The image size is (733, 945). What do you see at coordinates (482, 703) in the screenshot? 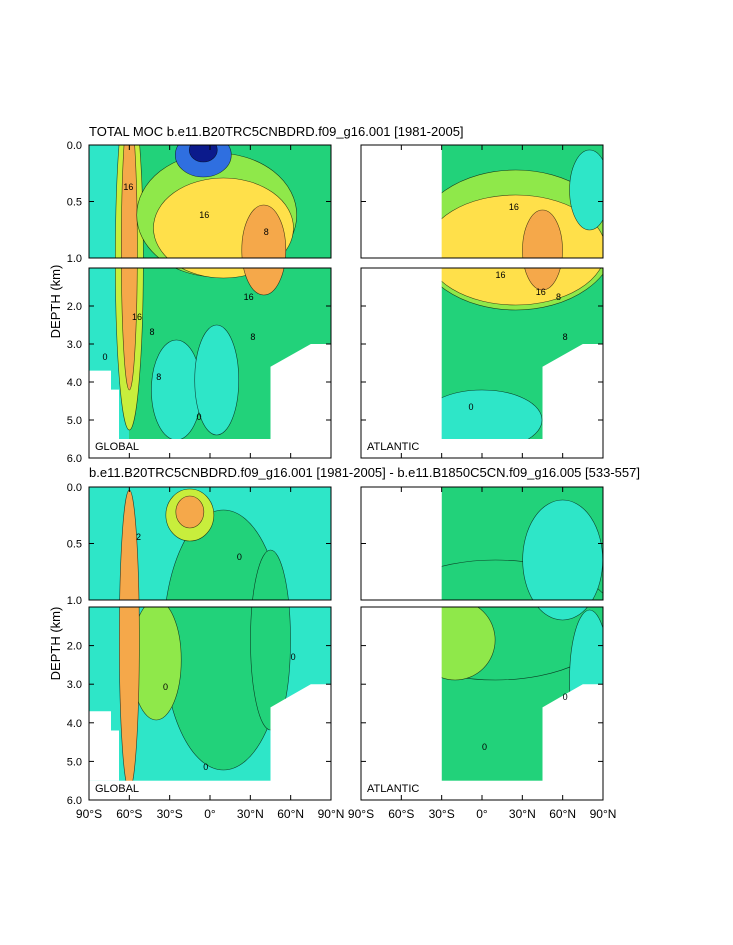
I see `panel-difference-atlantic-lower` at bounding box center [482, 703].